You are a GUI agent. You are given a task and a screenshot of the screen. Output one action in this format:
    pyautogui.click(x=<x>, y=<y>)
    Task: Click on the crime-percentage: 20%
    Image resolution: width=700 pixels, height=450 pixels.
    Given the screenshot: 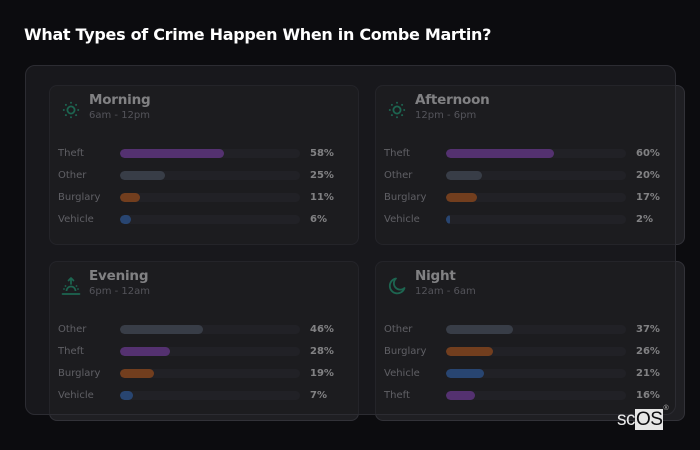 What is the action you would take?
    pyautogui.click(x=648, y=175)
    